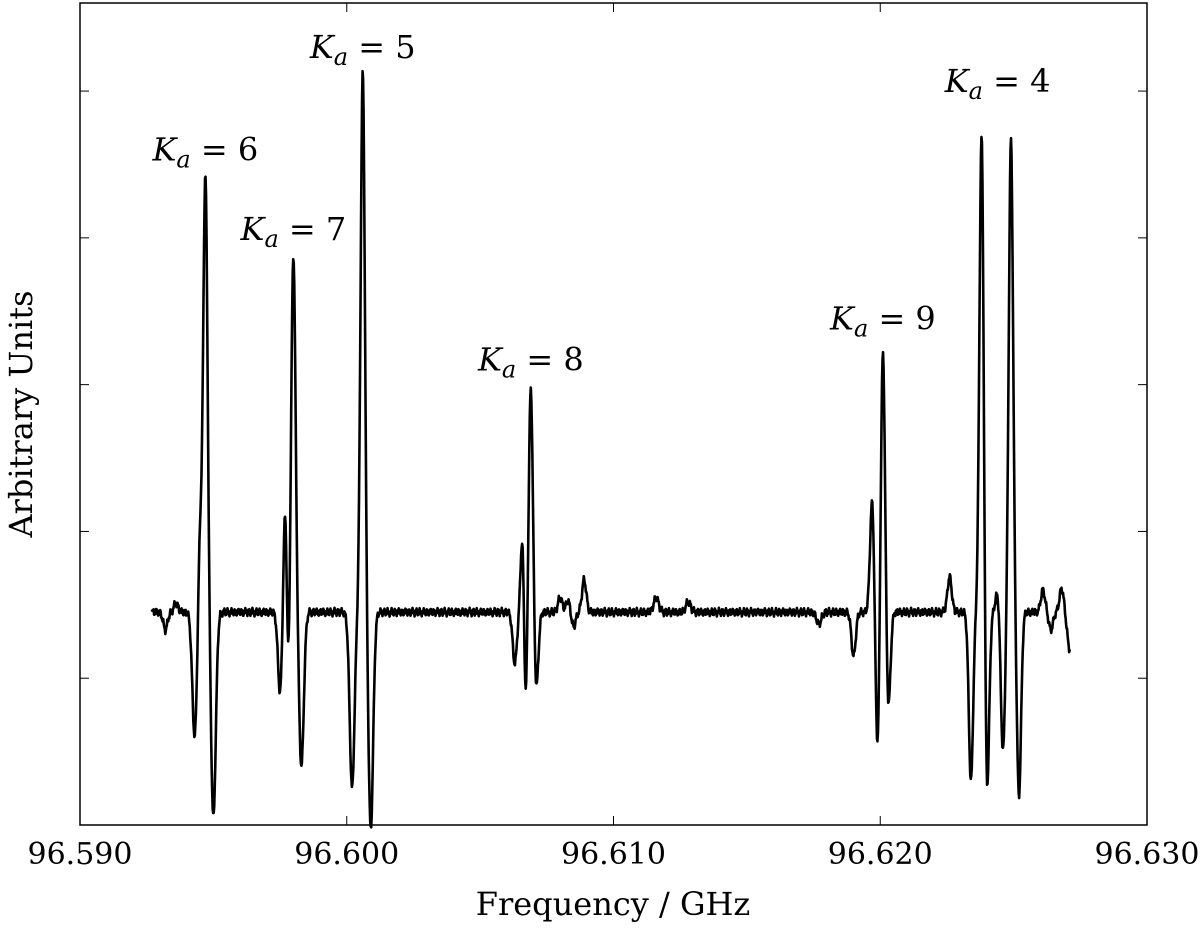 The image size is (1200, 928). Describe the element at coordinates (882, 321) in the screenshot. I see `peak-label-4: Ka = 9` at that location.